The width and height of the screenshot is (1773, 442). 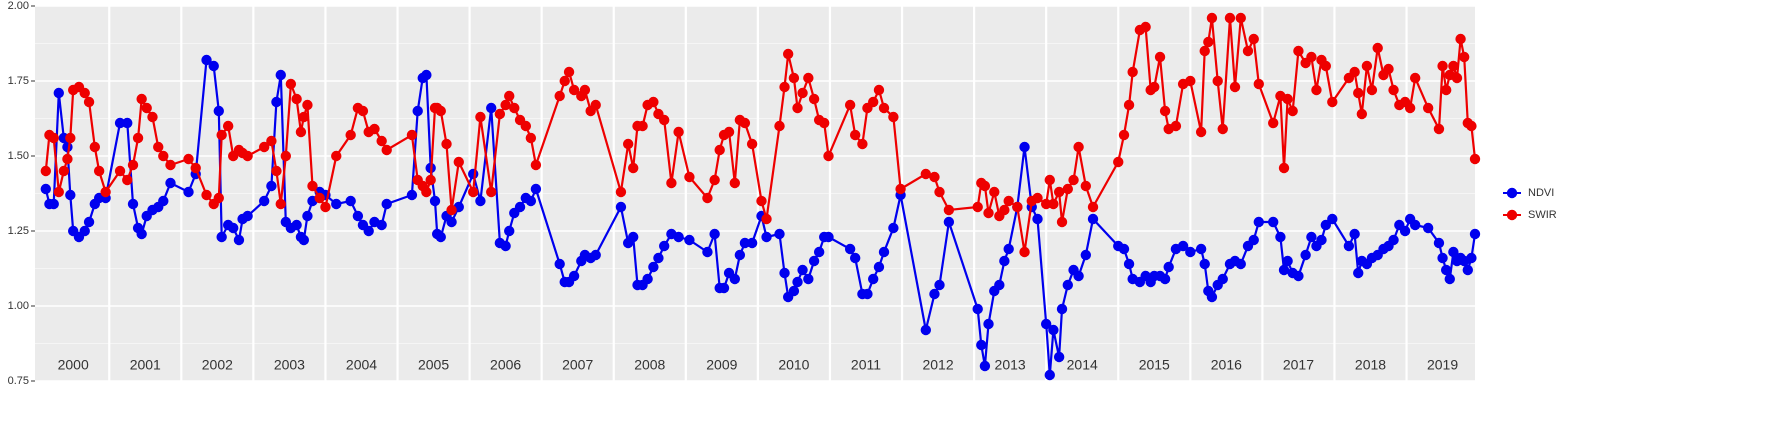 What do you see at coordinates (18, 231) in the screenshot?
I see `y-tick-label: 1.25` at bounding box center [18, 231].